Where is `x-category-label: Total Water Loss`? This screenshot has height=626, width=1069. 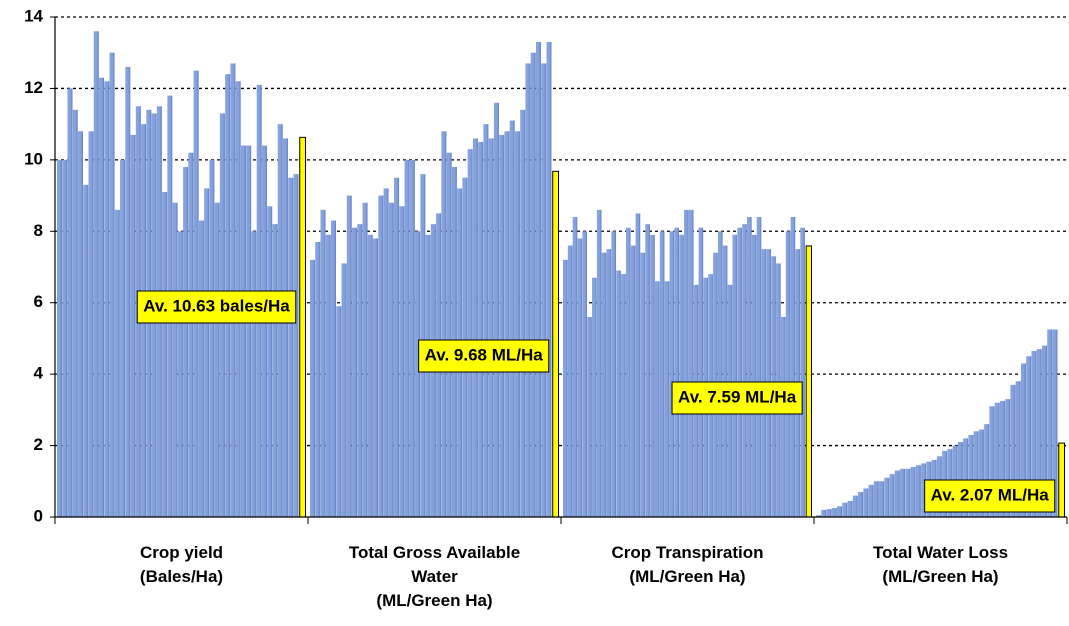
x-category-label: Total Water Loss is located at coordinates (940, 552).